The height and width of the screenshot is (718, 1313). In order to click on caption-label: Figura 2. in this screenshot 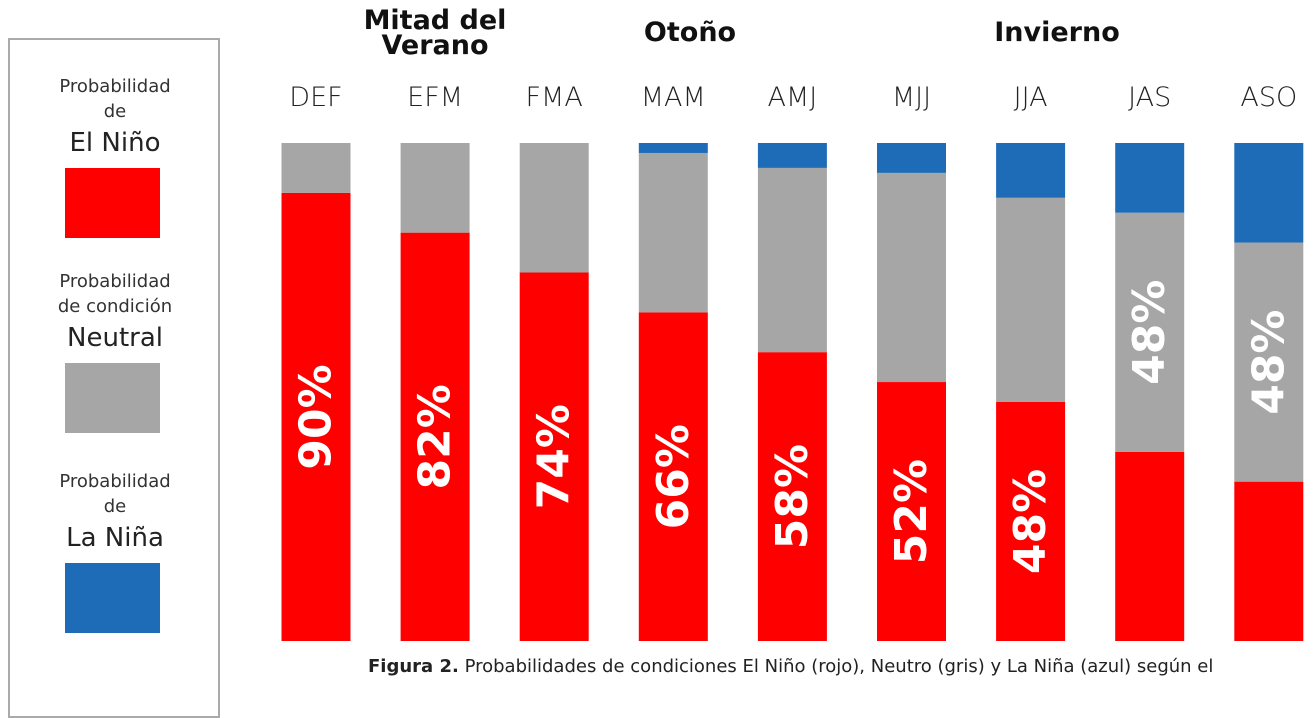, I will do `click(413, 666)`.